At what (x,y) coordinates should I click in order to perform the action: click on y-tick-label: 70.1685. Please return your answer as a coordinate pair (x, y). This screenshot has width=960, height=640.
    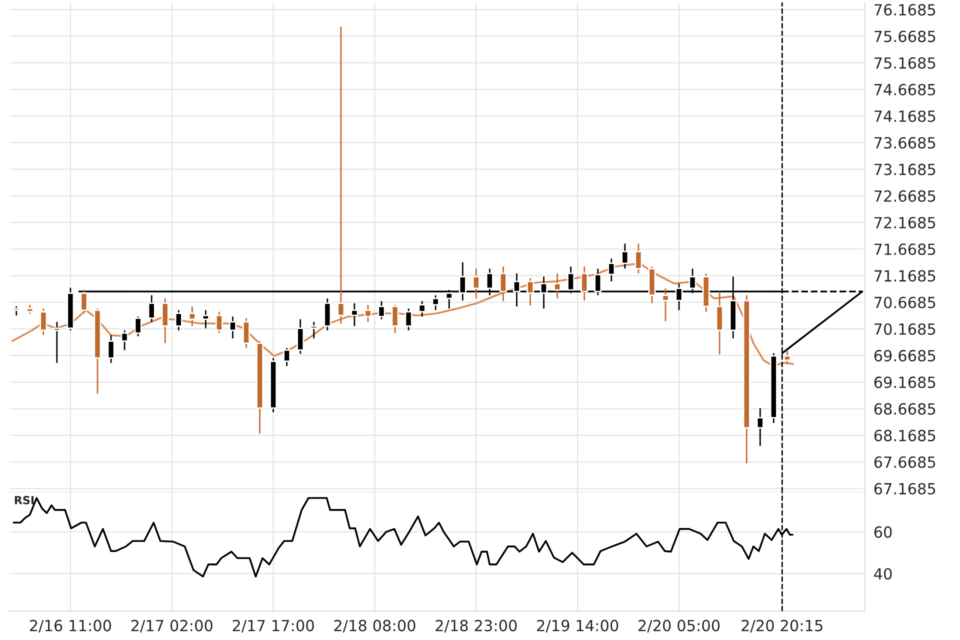
    Looking at the image, I should click on (905, 329).